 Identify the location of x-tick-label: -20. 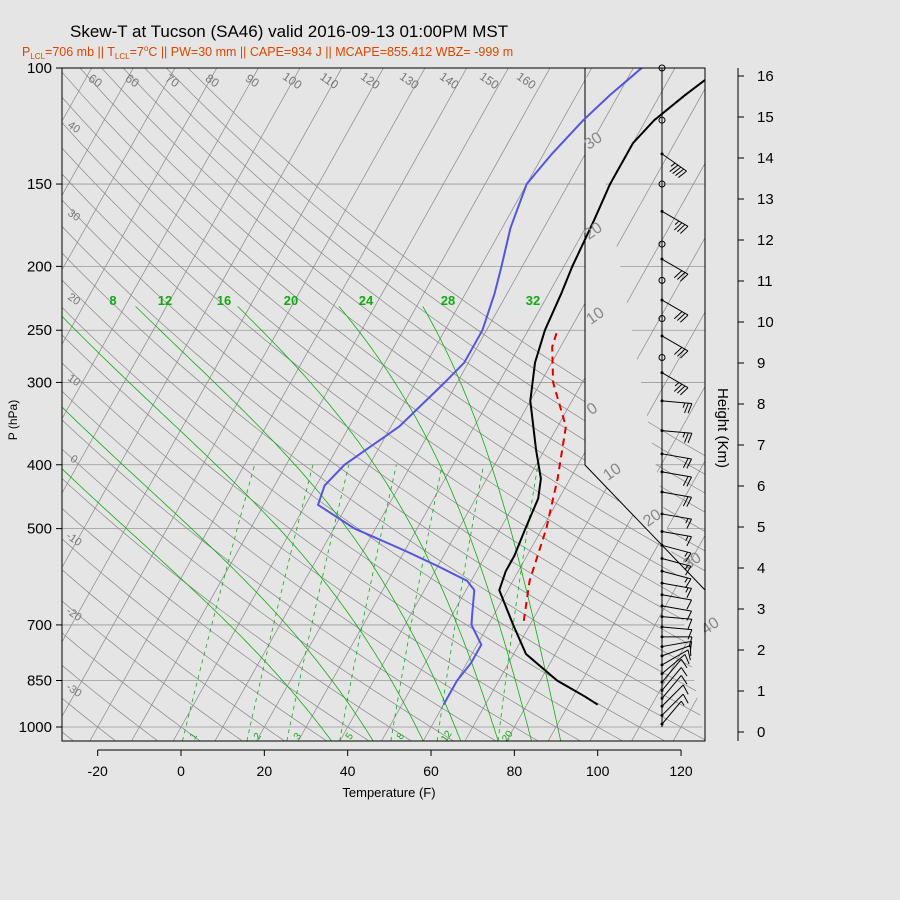
(98, 771).